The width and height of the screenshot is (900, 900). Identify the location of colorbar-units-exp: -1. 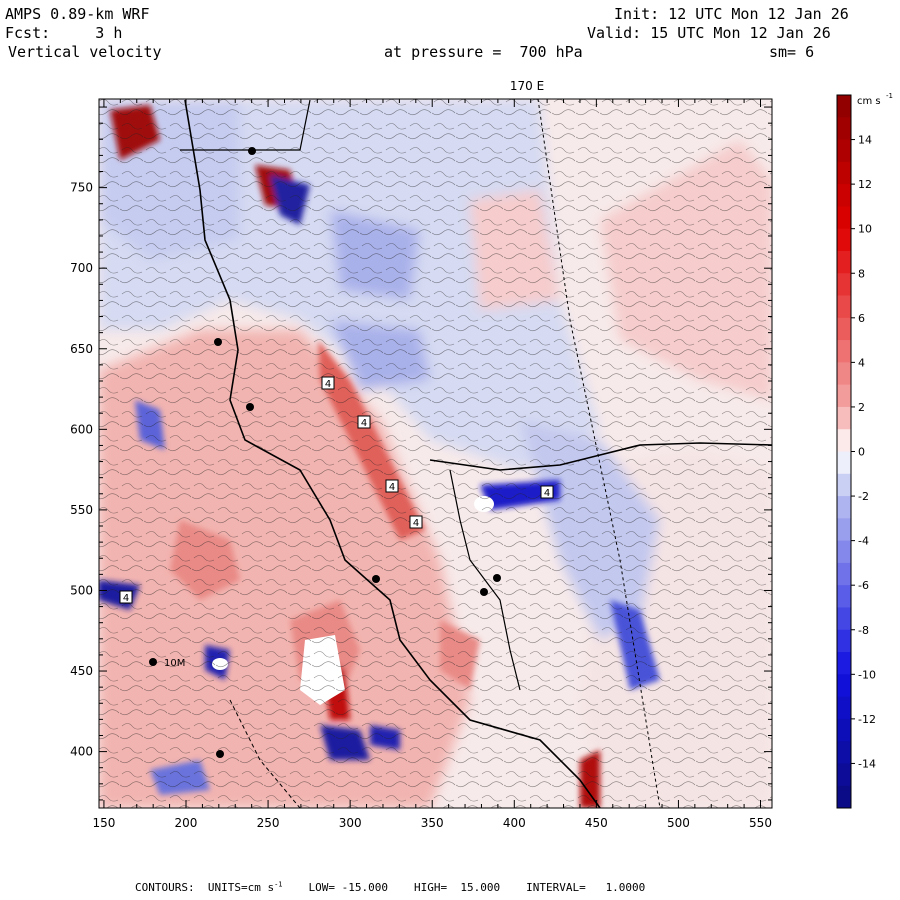
(889, 96).